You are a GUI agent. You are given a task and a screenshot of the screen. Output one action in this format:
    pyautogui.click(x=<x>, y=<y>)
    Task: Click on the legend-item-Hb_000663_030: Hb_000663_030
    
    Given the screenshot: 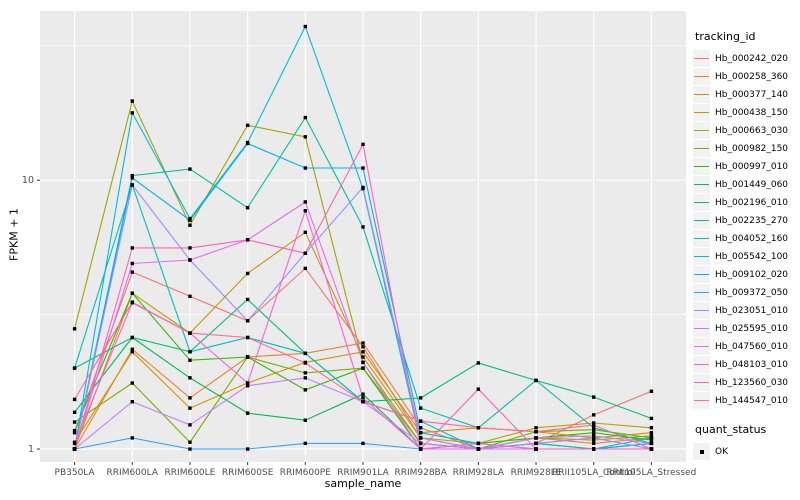 What is the action you would take?
    pyautogui.click(x=746, y=130)
    